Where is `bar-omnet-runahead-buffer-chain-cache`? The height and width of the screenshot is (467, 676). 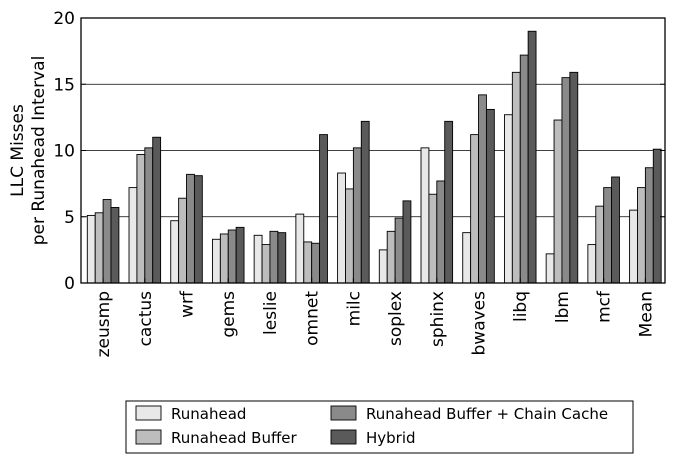
bar-omnet-runahead-buffer-chain-cache is located at coordinates (316, 263).